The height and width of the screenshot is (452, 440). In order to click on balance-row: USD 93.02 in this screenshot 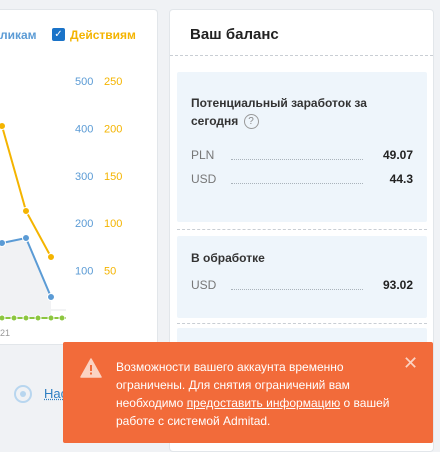, I will do `click(302, 286)`.